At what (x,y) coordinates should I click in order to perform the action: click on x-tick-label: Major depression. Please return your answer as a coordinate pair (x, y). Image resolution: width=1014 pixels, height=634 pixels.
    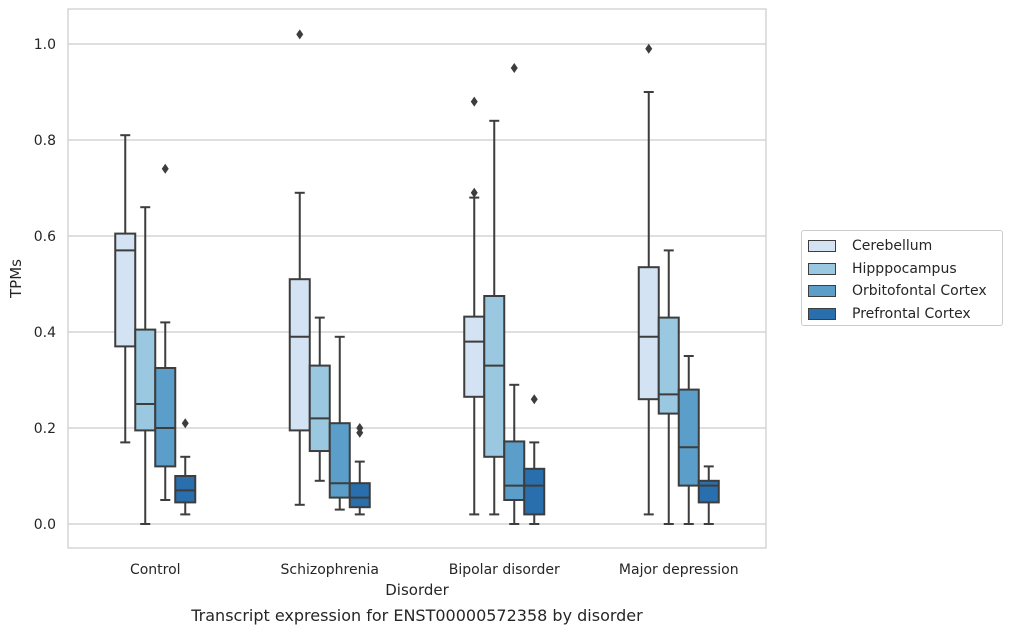
    Looking at the image, I should click on (679, 570).